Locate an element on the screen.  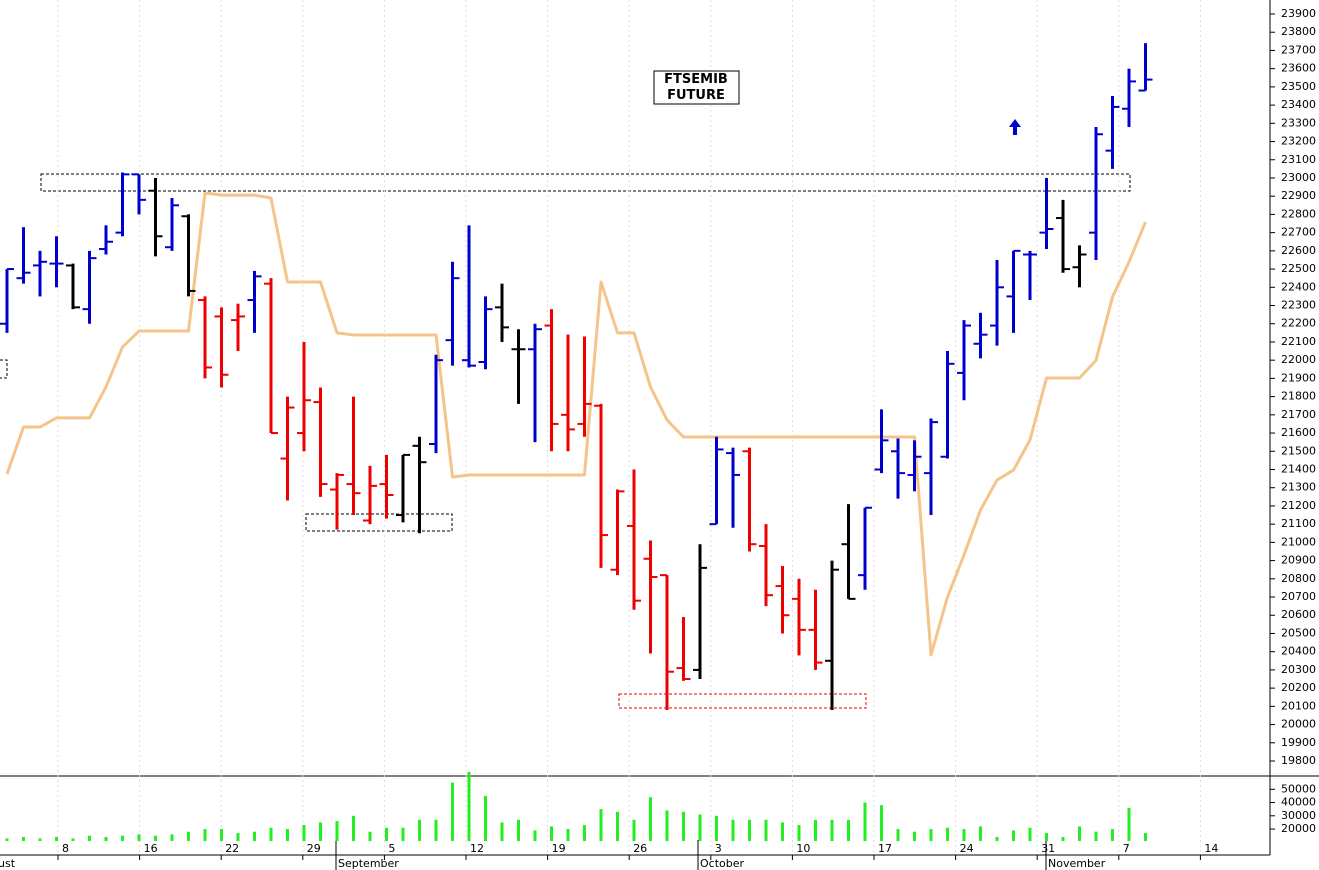
y-tick-label: 20600 is located at coordinates (1298, 614).